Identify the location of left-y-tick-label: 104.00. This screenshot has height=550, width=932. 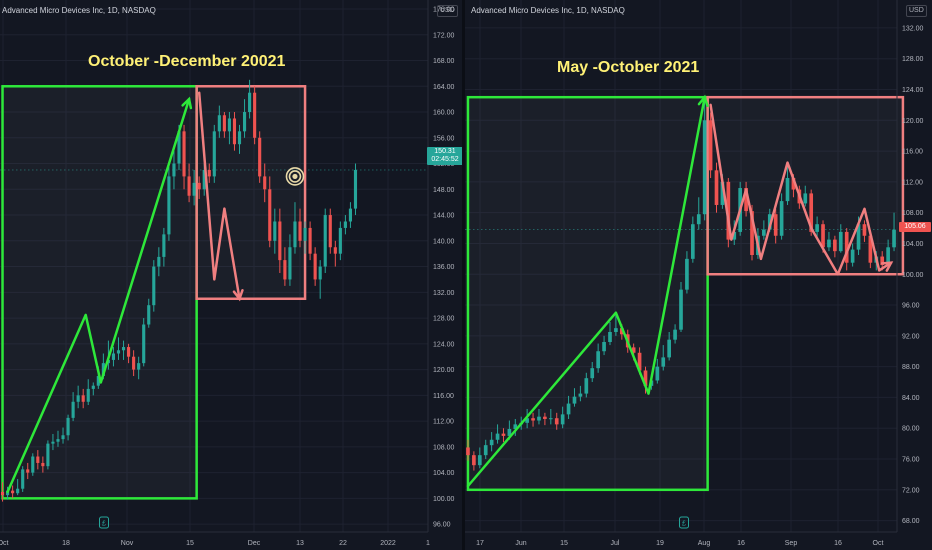
(444, 473).